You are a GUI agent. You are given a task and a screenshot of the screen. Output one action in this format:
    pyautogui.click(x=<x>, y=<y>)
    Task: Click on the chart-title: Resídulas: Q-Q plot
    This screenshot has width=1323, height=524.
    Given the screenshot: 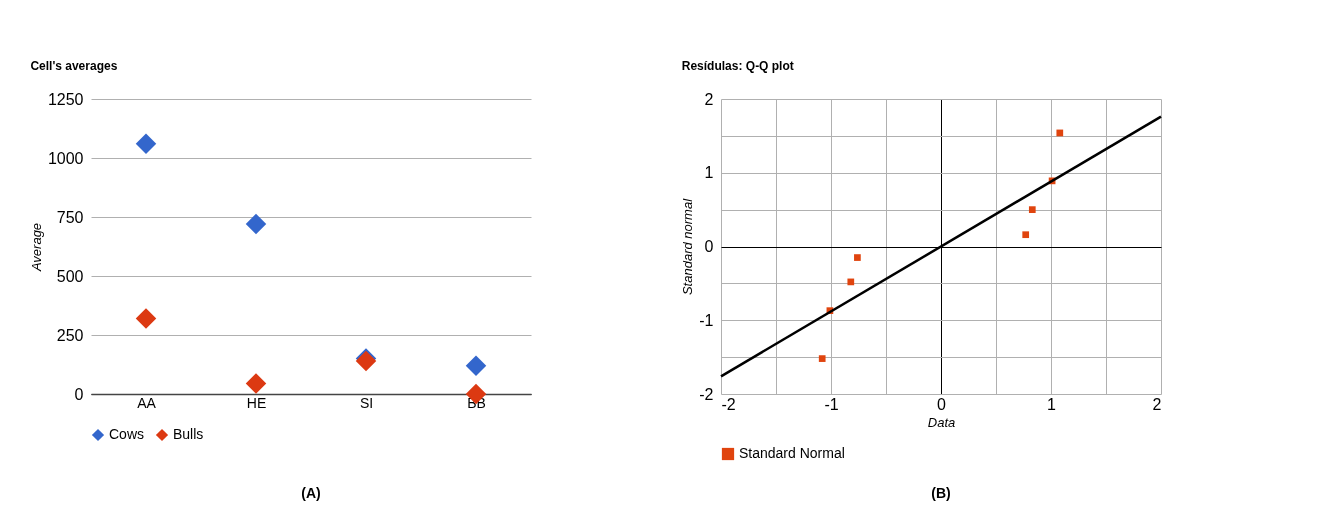 What is the action you would take?
    pyautogui.click(x=737, y=66)
    